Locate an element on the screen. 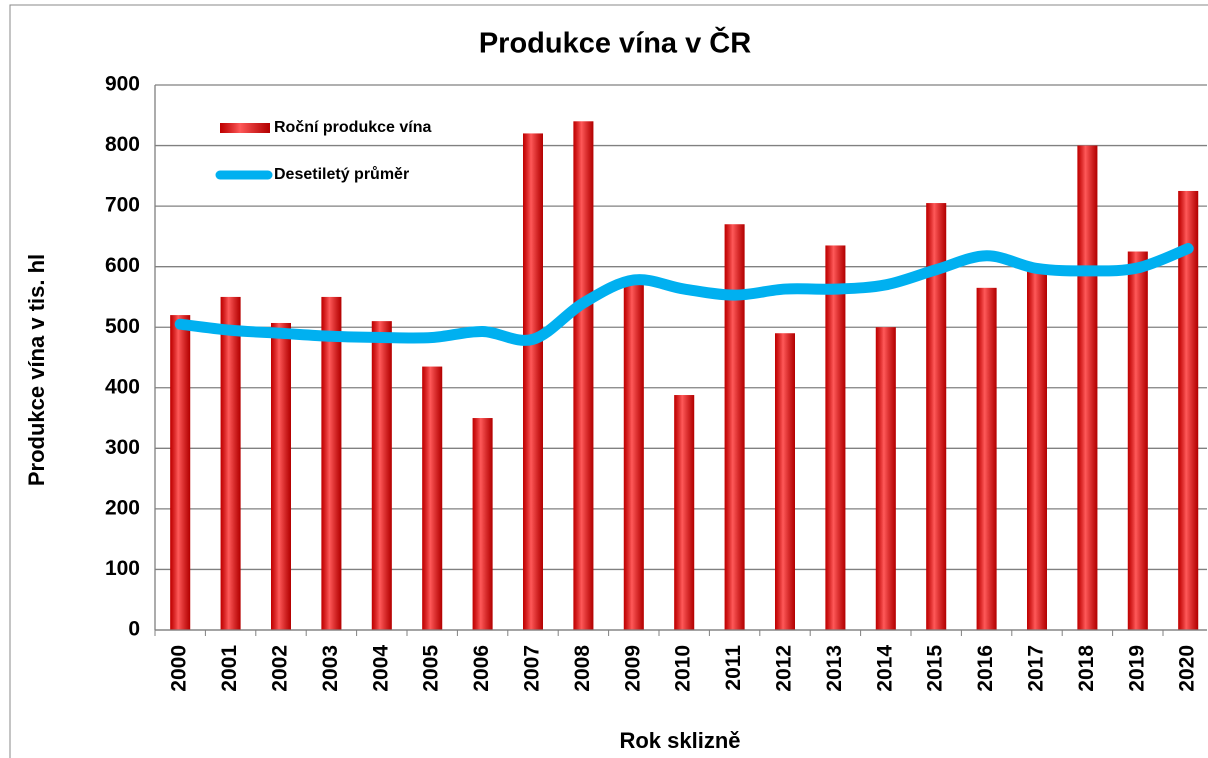  legend-label: Desetiletý průměr is located at coordinates (341, 174).